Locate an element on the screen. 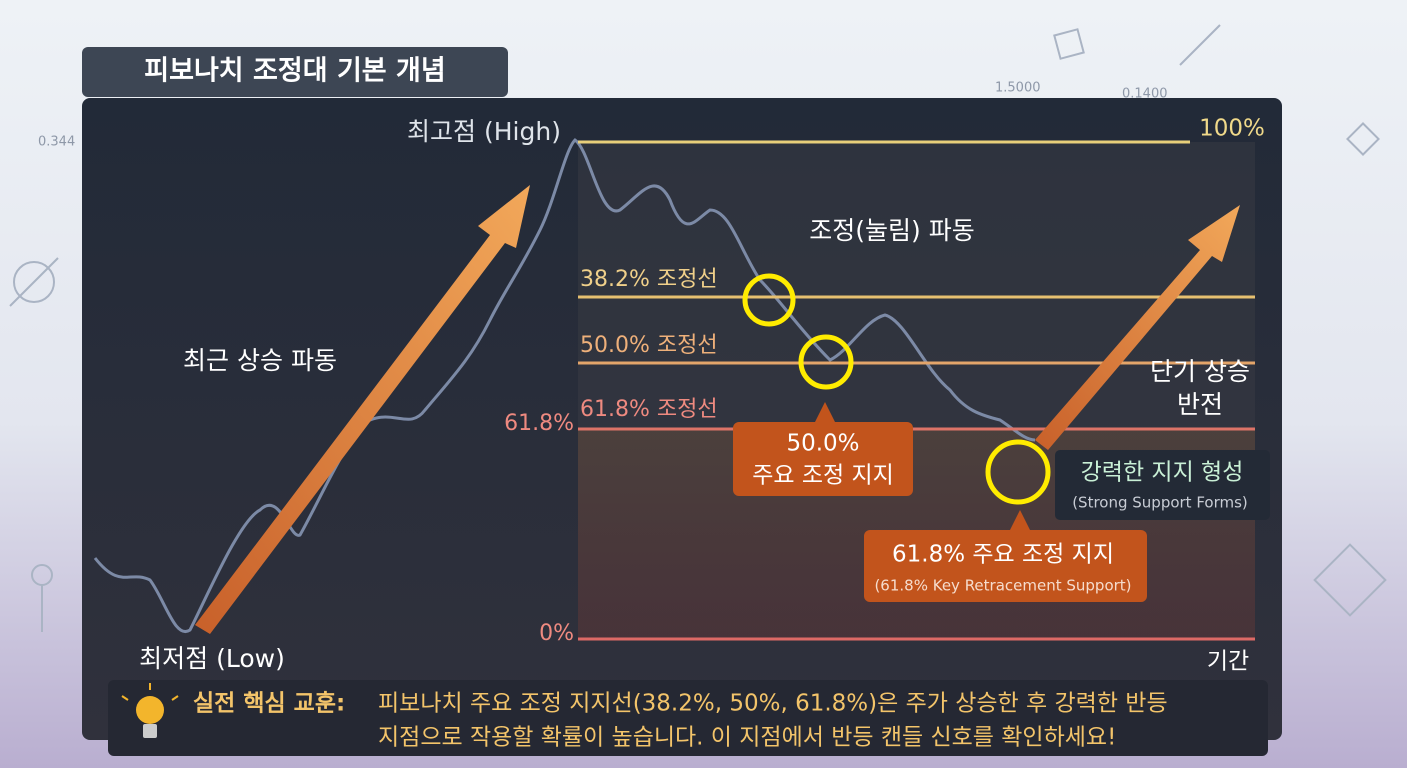  callout-text: (61.8% Key Retracement Support) is located at coordinates (1002, 586).